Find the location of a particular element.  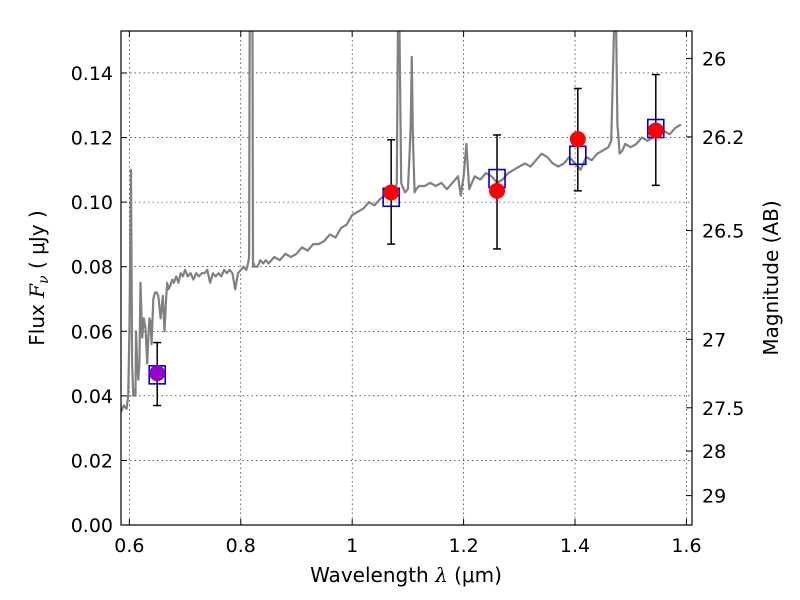

x-tick-label: 1.2 is located at coordinates (463, 546).